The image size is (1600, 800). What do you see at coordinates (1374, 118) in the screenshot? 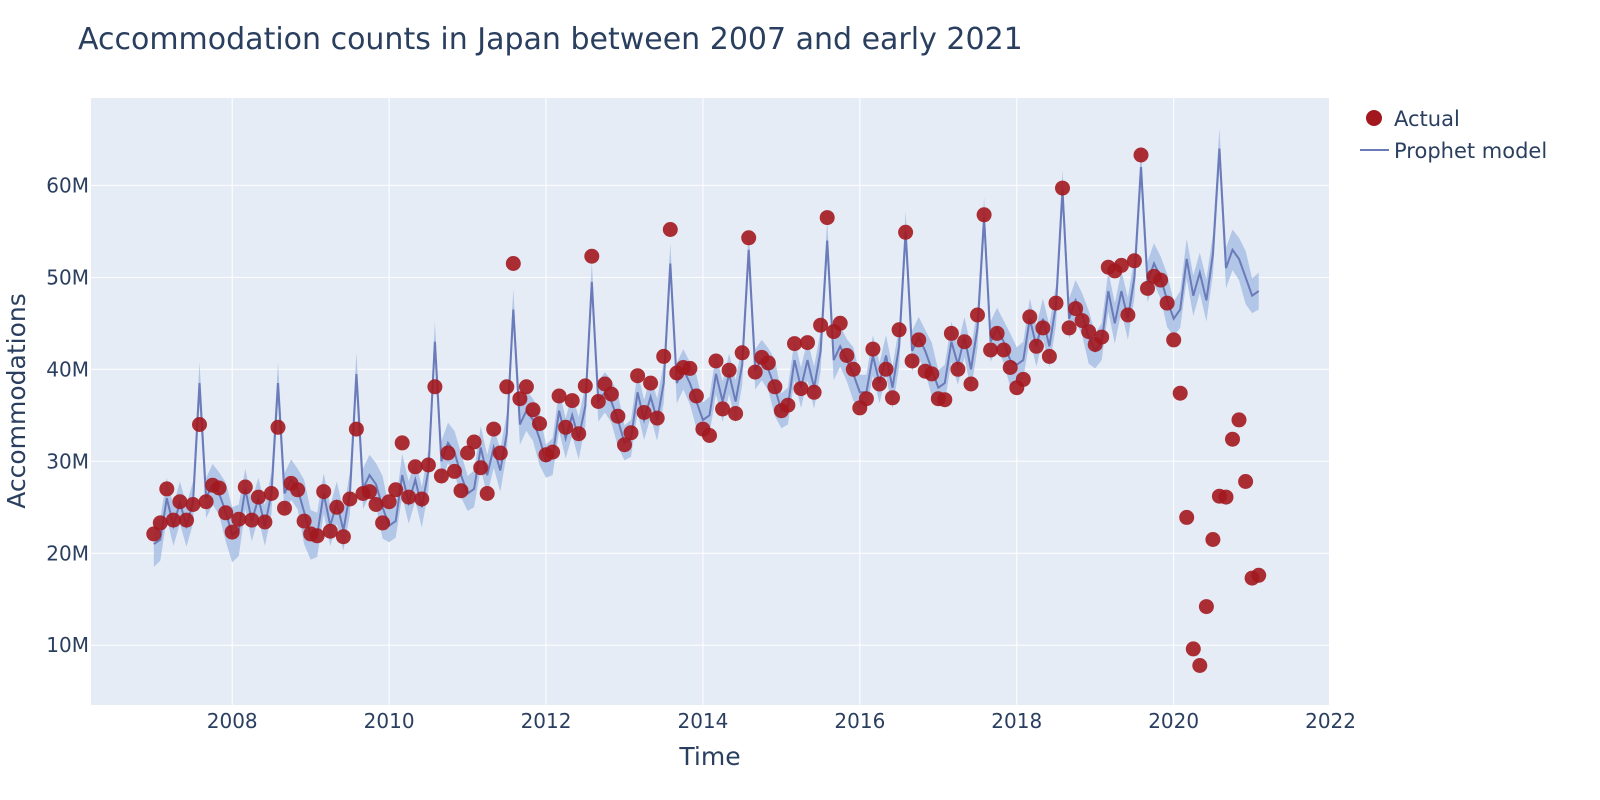
I see `legend-marker-actual` at bounding box center [1374, 118].